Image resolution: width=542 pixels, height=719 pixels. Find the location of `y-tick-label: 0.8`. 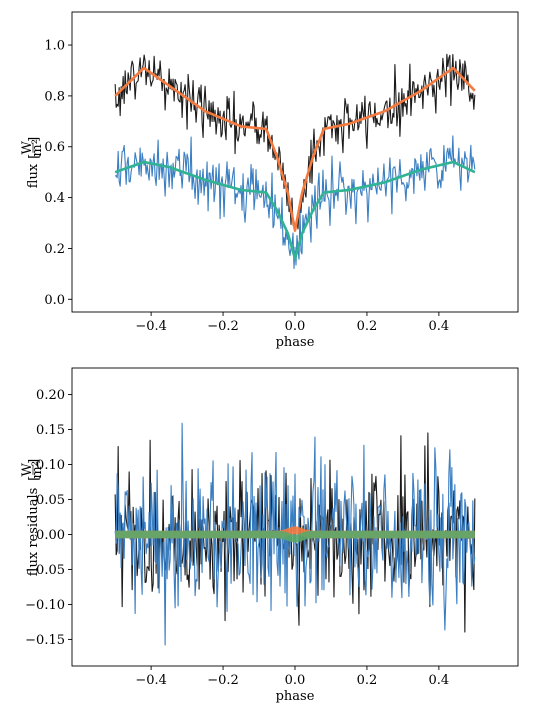

y-tick-label: 0.8 is located at coordinates (54, 96).